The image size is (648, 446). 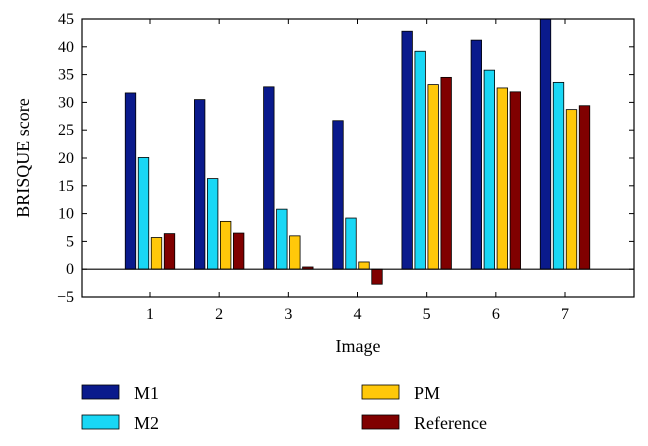 What do you see at coordinates (380, 422) in the screenshot?
I see `legend-swatch-reference` at bounding box center [380, 422].